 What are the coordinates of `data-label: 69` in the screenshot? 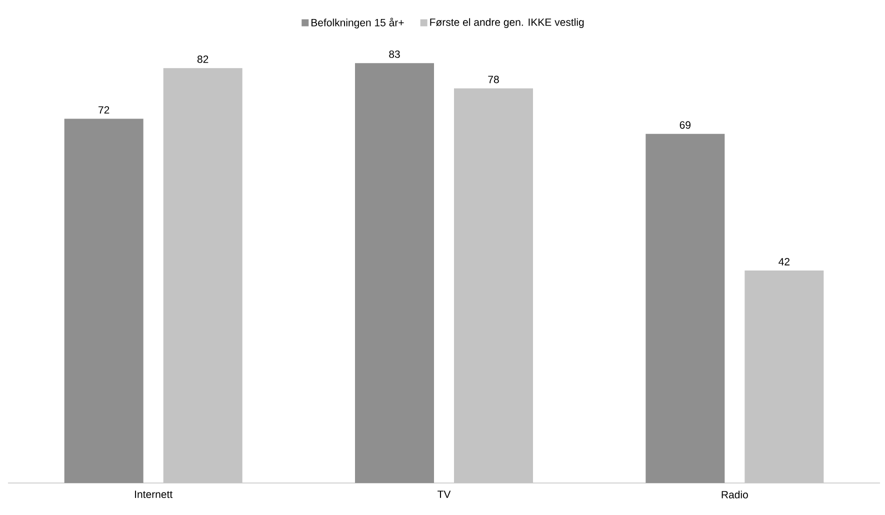 It's located at (685, 125).